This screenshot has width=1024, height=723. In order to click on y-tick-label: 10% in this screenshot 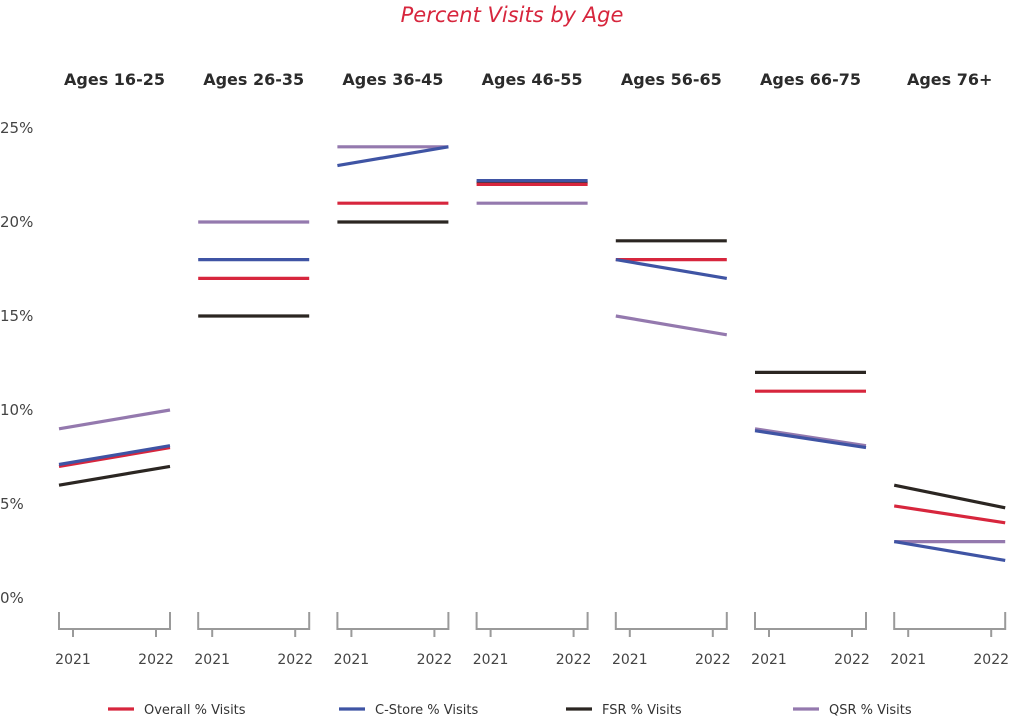, I will do `click(16, 410)`.